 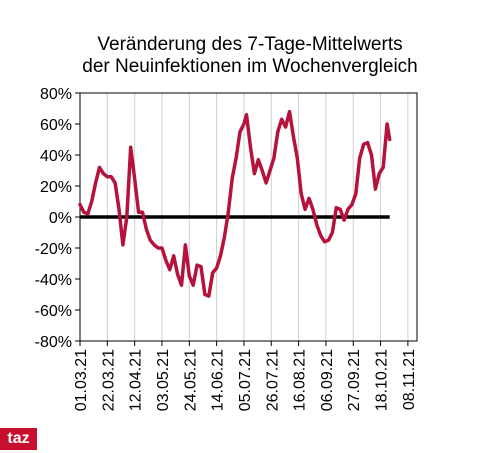 I want to click on x-tick-label: 08.11.21, so click(x=409, y=379).